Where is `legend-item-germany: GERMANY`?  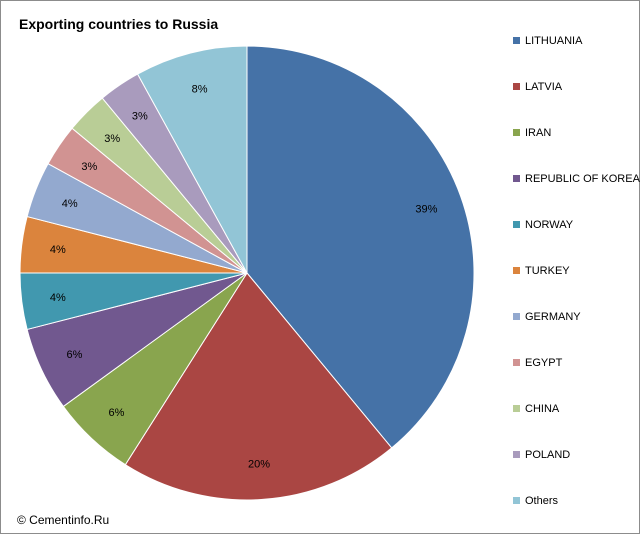
legend-item-germany: GERMANY is located at coordinates (547, 317).